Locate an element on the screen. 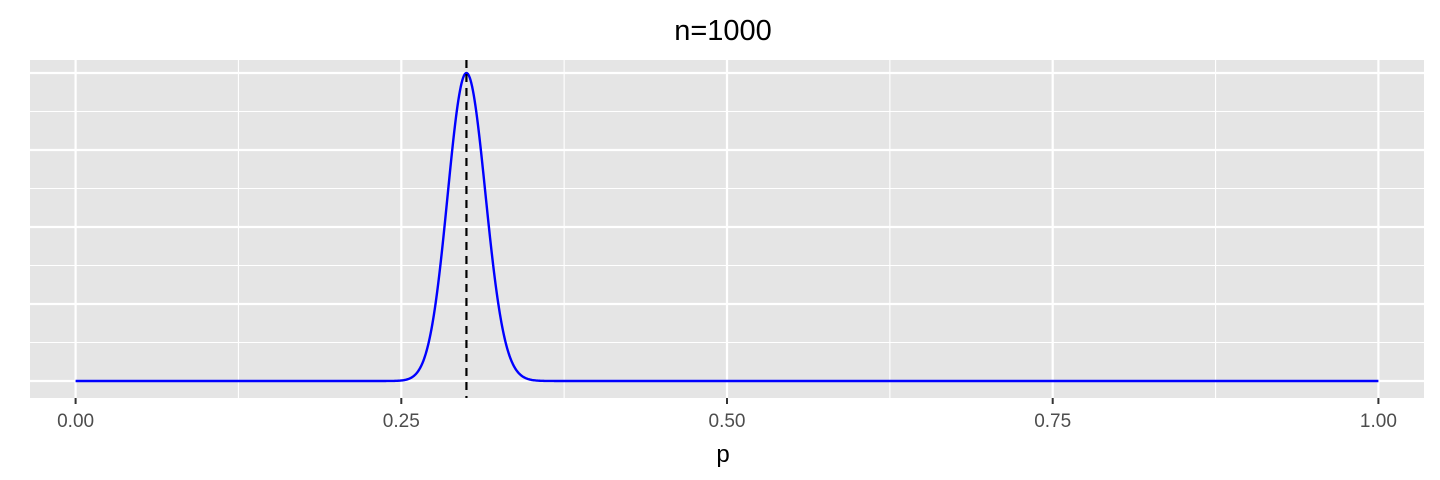 The height and width of the screenshot is (480, 1440). x-tick-label-1: 0.25 is located at coordinates (401, 421).